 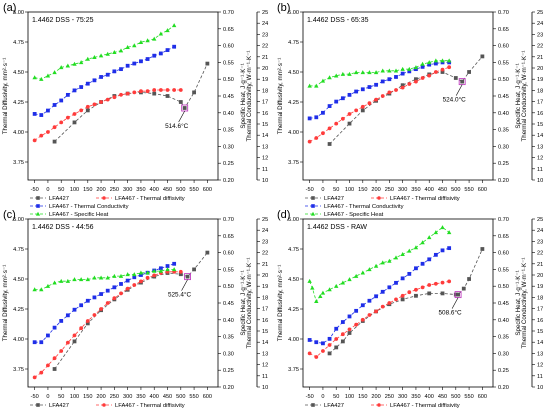 What do you see at coordinates (503, 354) in the screenshot?
I see `mid-tick-label: 0.30` at bounding box center [503, 354].